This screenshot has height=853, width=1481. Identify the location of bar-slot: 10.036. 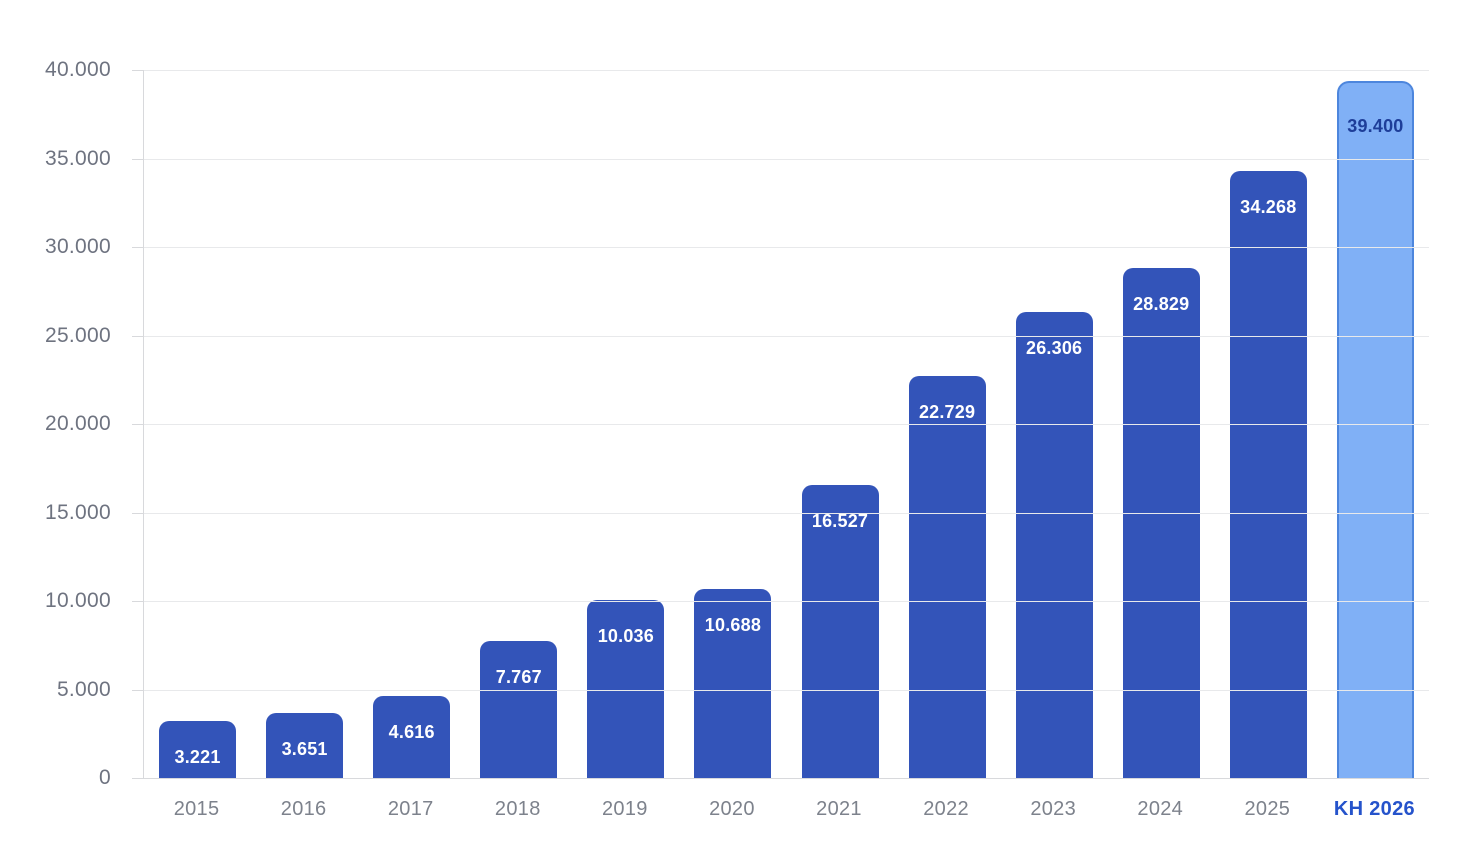
(625, 424).